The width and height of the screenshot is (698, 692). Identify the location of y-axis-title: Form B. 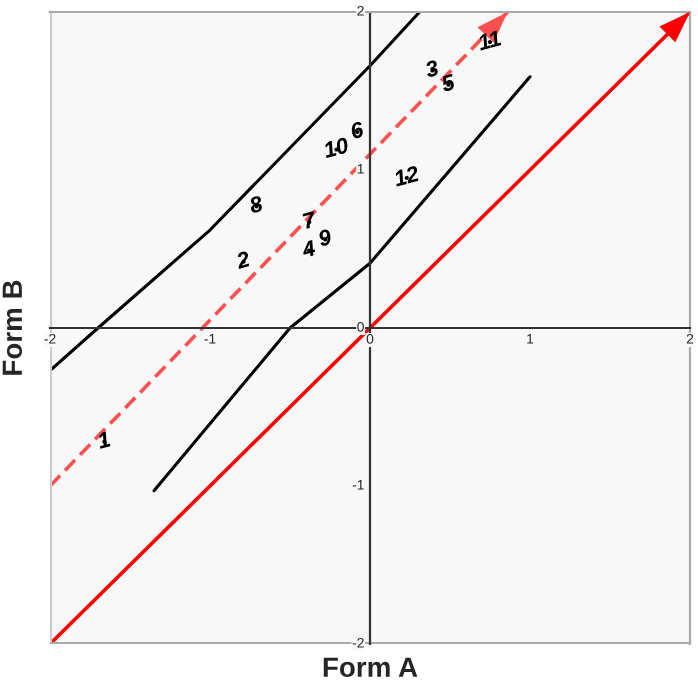
(12, 327).